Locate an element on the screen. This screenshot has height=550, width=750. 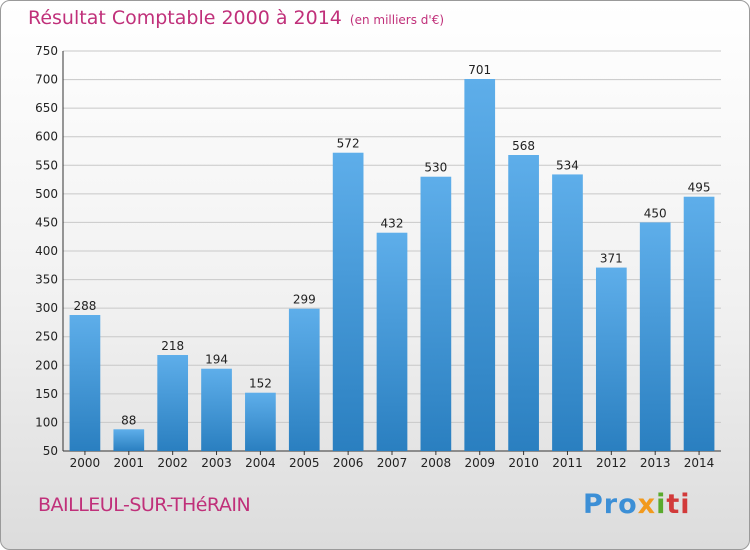
y-tick-label: 400 is located at coordinates (46, 251).